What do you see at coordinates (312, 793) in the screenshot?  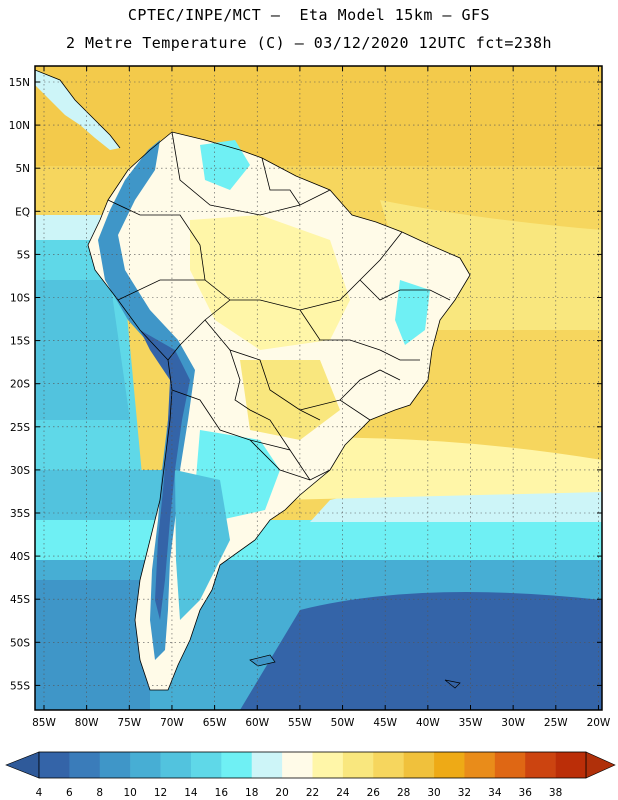 I see `colorbar-tick-label: 22` at bounding box center [312, 793].